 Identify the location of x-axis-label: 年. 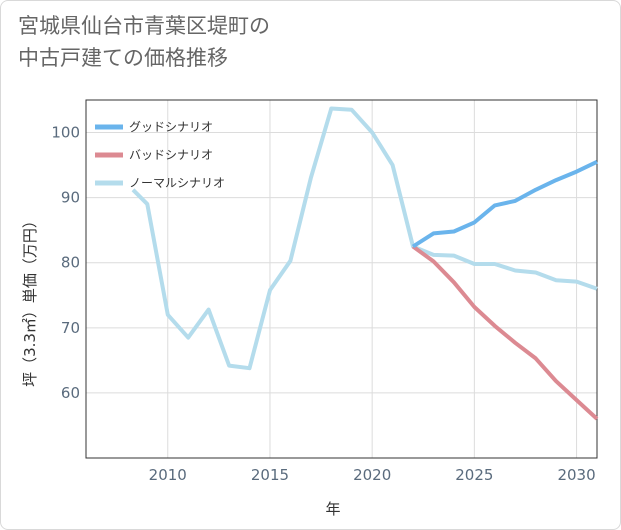
(332, 509).